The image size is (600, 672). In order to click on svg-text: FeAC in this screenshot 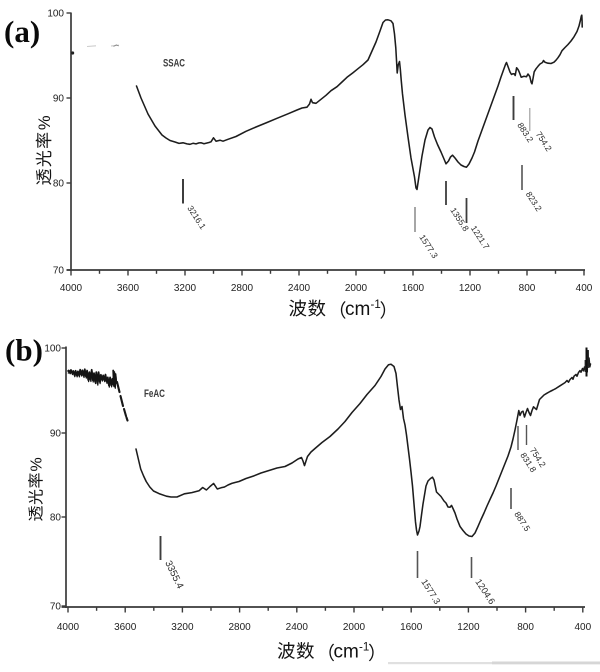, I will do `click(154, 394)`.